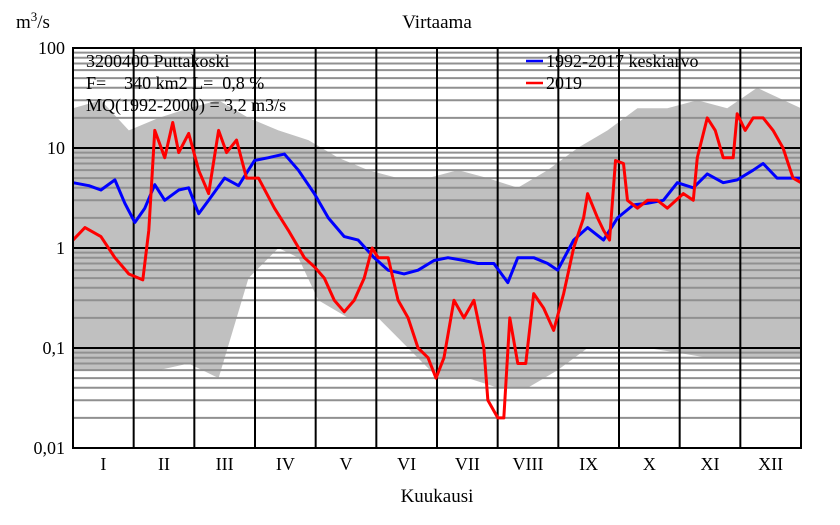  Describe the element at coordinates (158, 61) in the screenshot. I see `station-name: 3200400 Puttakoski` at that location.